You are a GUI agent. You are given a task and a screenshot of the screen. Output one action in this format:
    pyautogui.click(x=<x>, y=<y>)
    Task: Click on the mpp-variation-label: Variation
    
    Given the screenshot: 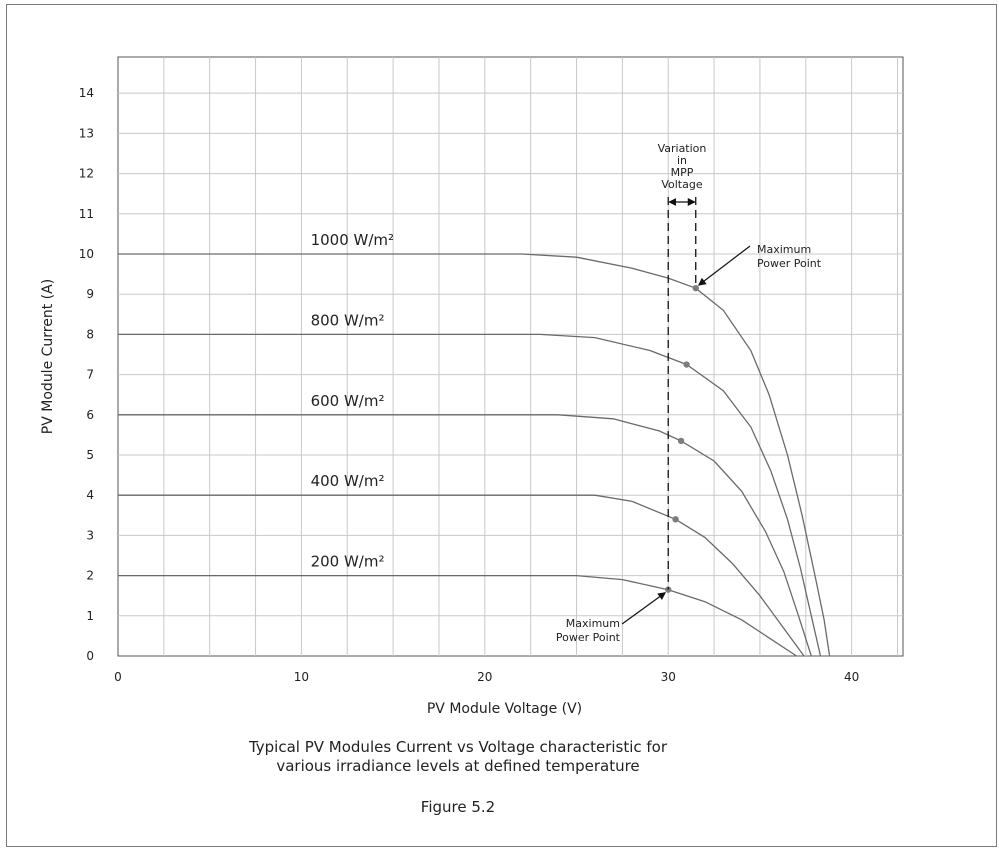 What is the action you would take?
    pyautogui.click(x=682, y=148)
    